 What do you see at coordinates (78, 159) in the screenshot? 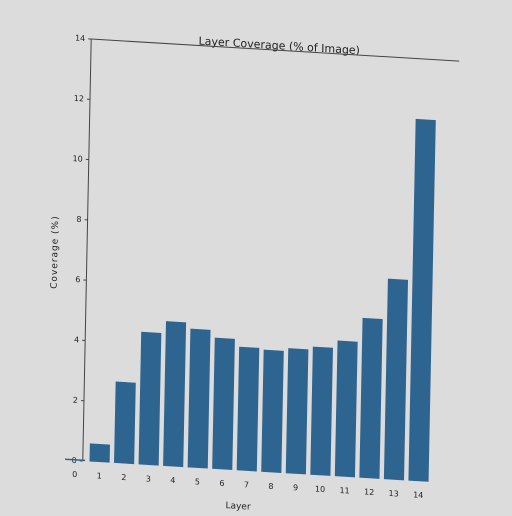
I see `y-tick-label: 10` at bounding box center [78, 159].